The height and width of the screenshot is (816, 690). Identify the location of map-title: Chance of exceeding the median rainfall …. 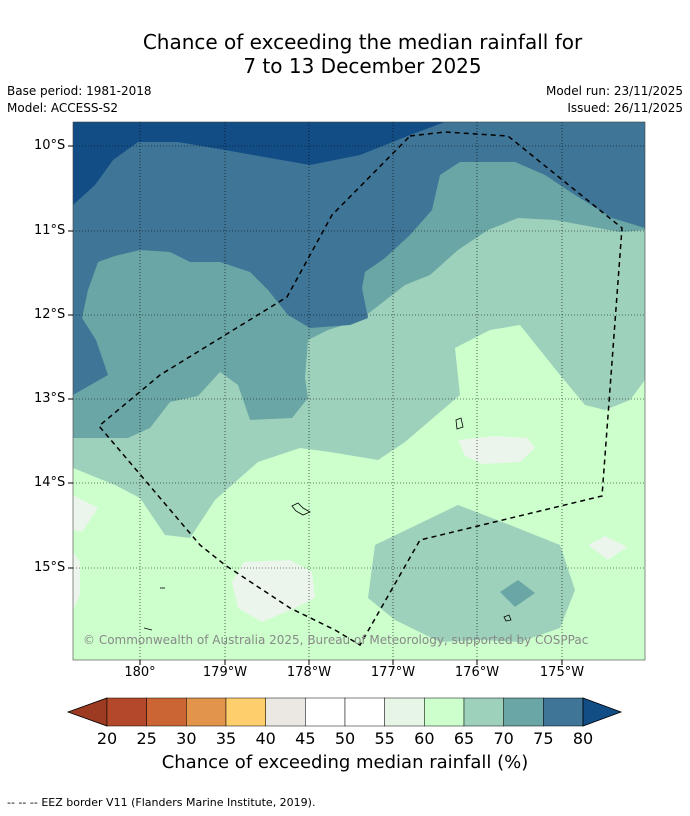
(345, 54).